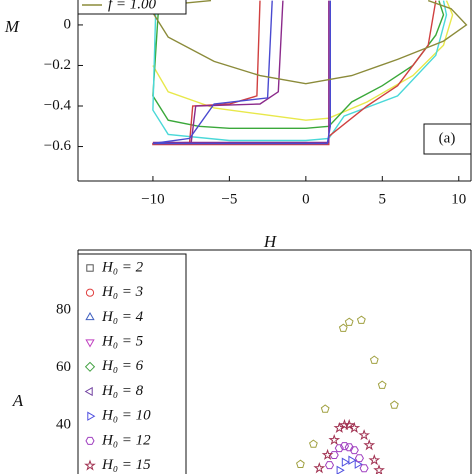  Describe the element at coordinates (126, 416) in the screenshot. I see `legend-label: H₀ = 10` at that location.